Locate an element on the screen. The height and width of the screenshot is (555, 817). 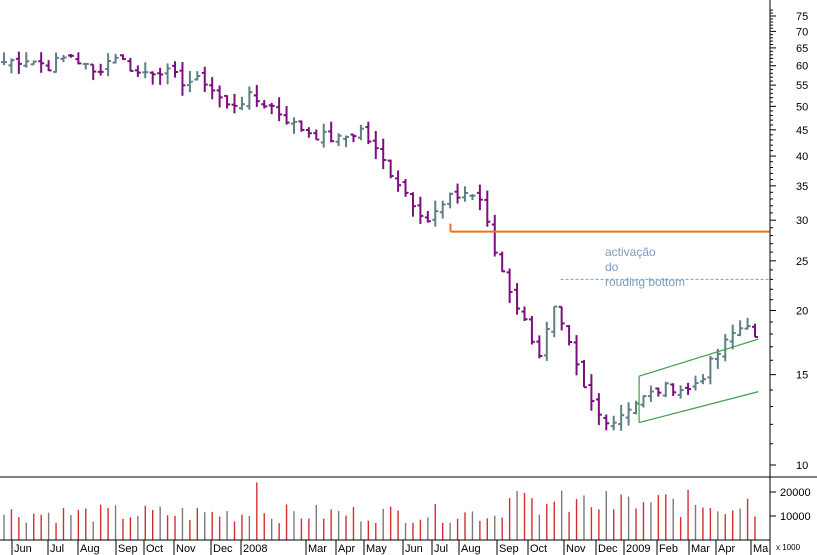
channel-lower is located at coordinates (698, 407).